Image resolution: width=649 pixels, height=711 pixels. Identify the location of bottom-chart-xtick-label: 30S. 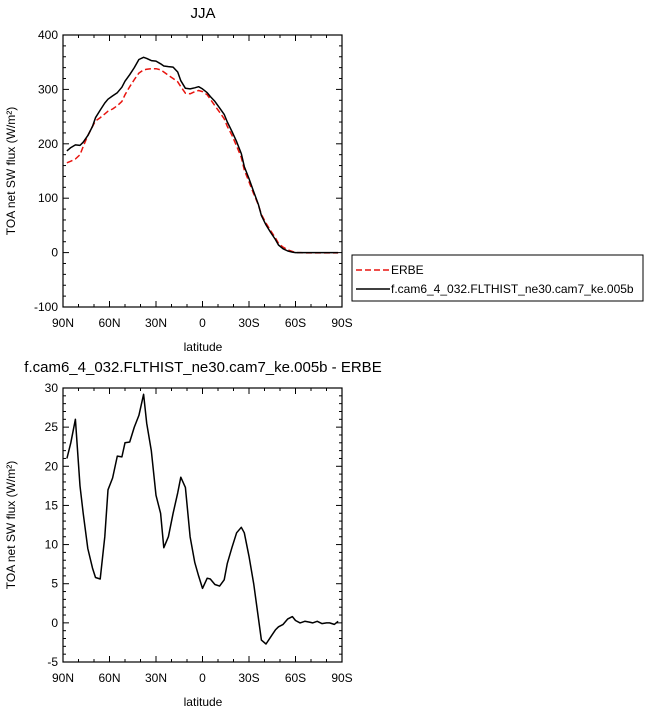
(248, 678).